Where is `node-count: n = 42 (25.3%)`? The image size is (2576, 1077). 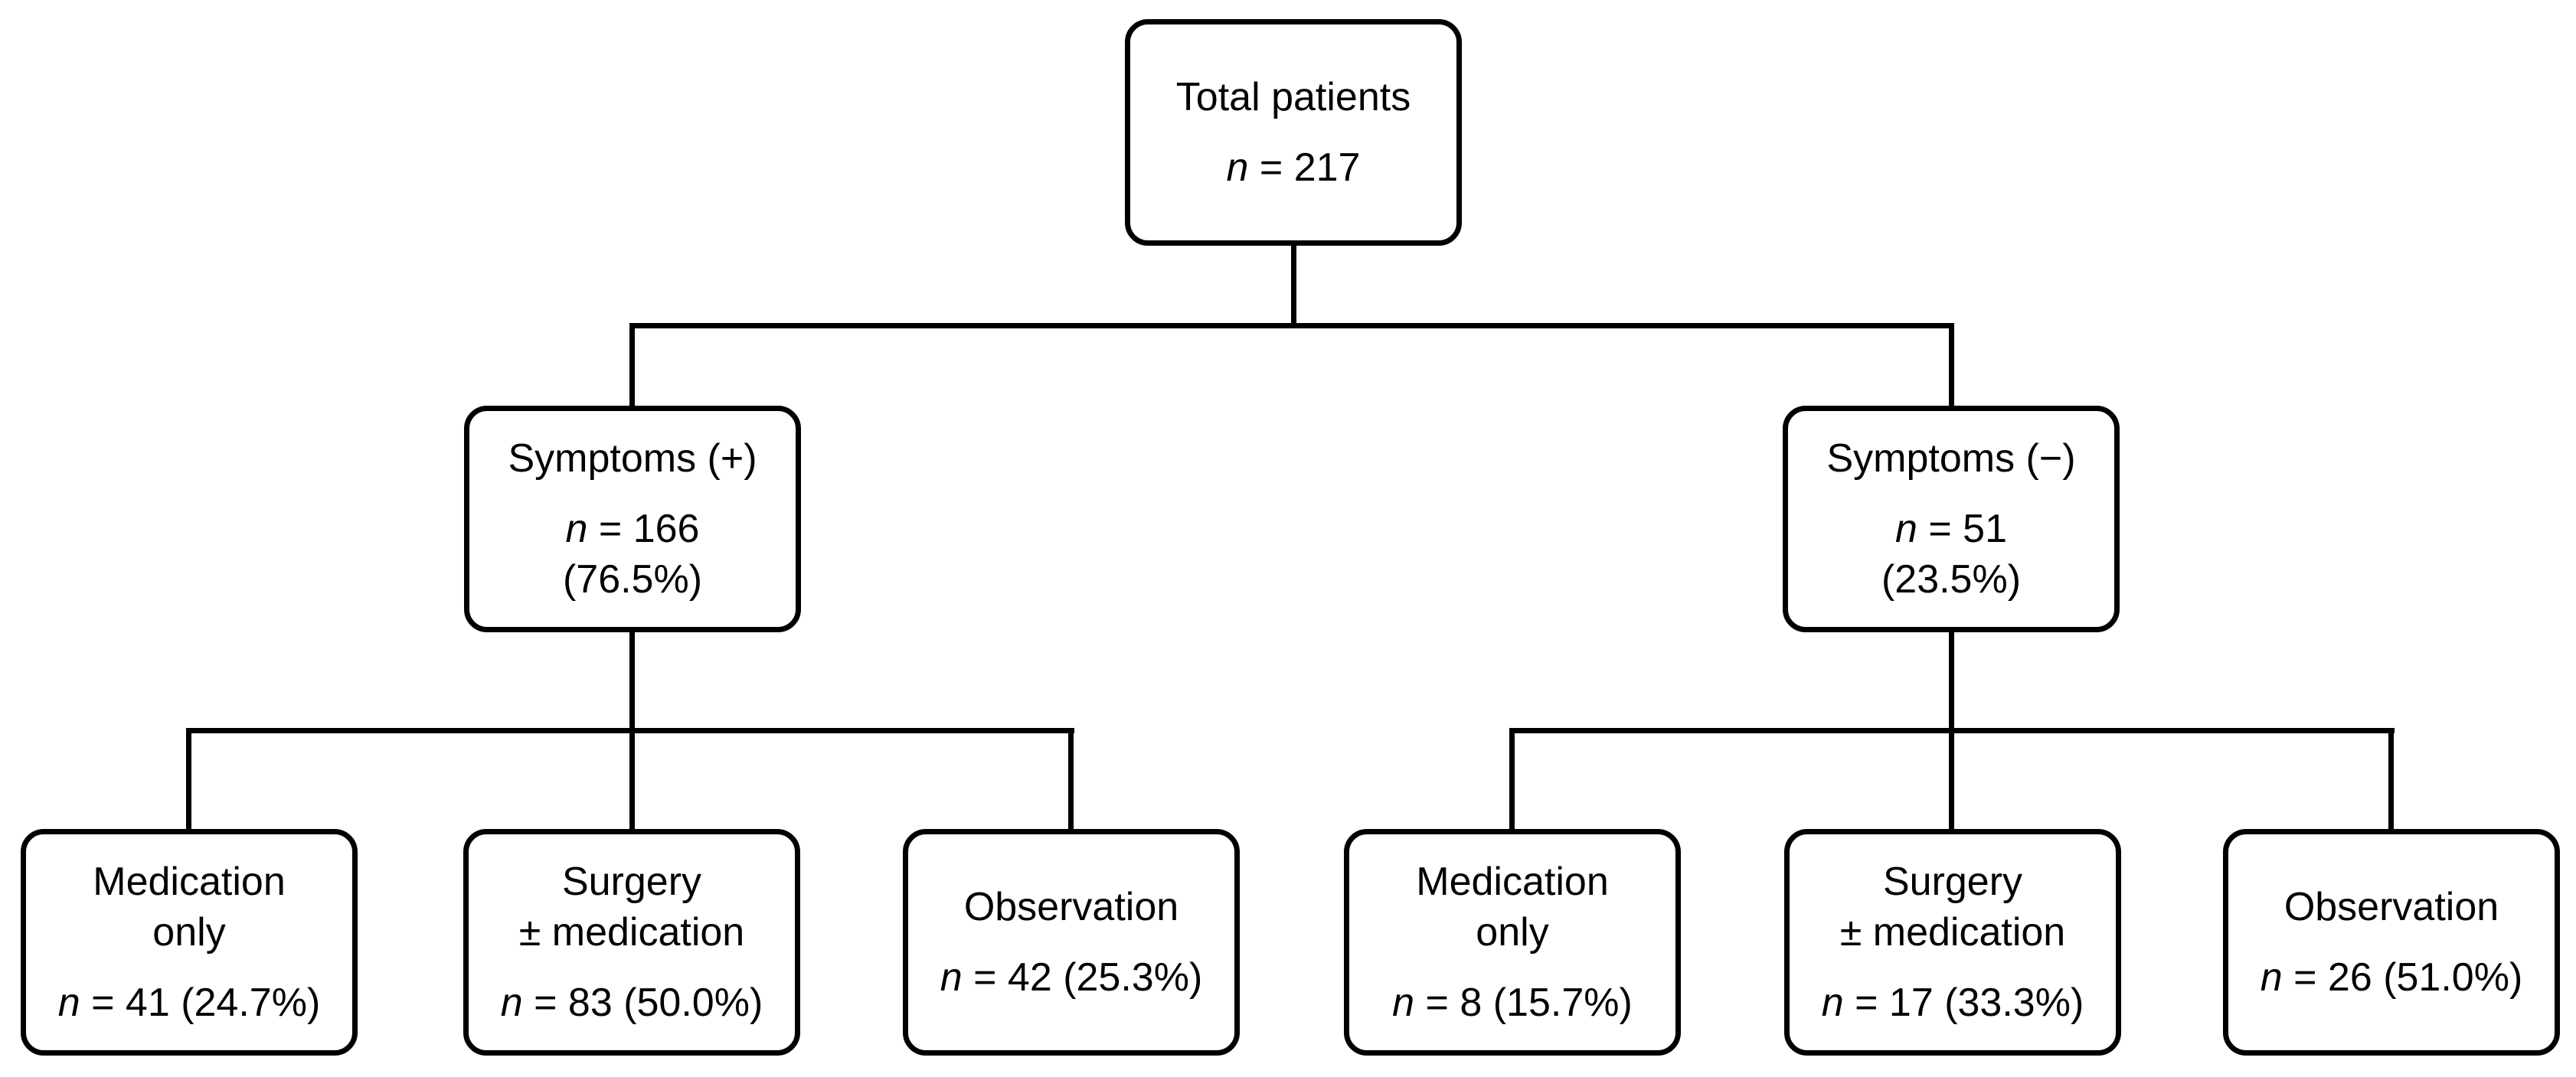 node-count: n = 42 (25.3%) is located at coordinates (1071, 977).